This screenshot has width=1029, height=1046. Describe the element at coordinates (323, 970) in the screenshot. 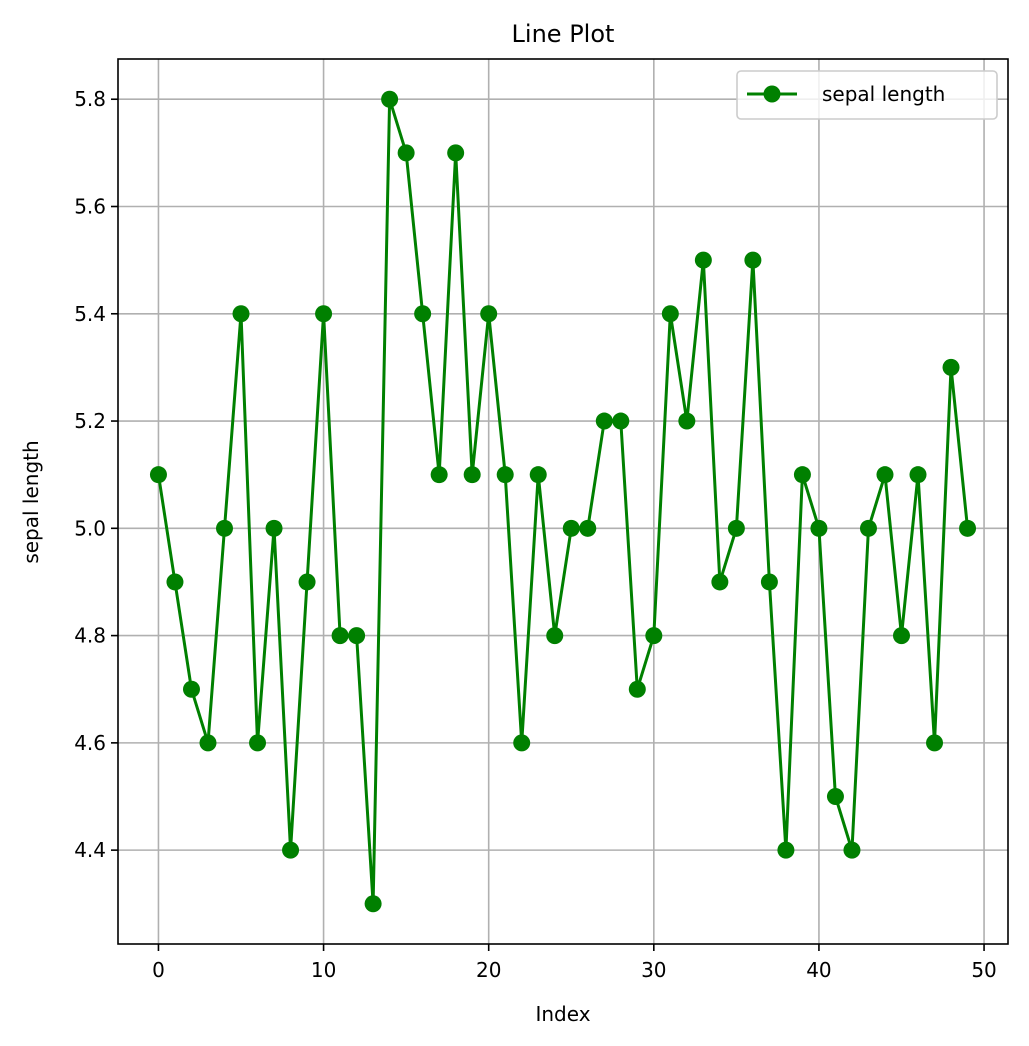

I see `x-tick-label: 10` at that location.